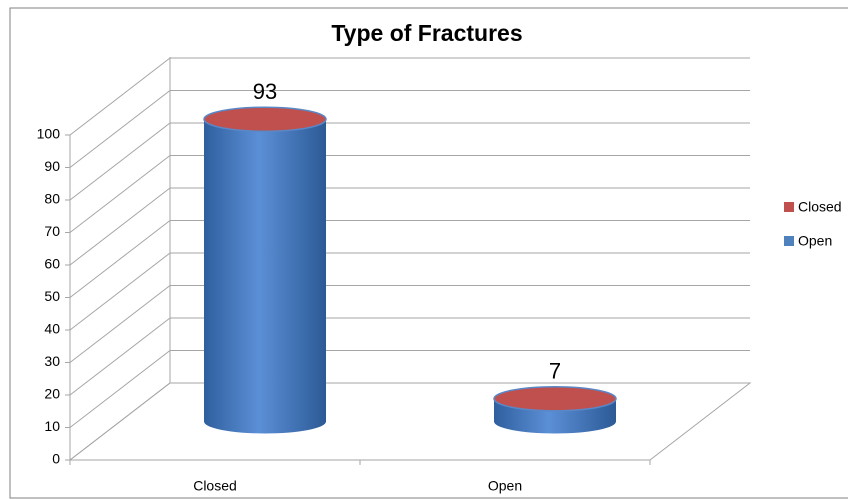 The image size is (848, 499). What do you see at coordinates (505, 486) in the screenshot?
I see `x-tick-label: Open` at bounding box center [505, 486].